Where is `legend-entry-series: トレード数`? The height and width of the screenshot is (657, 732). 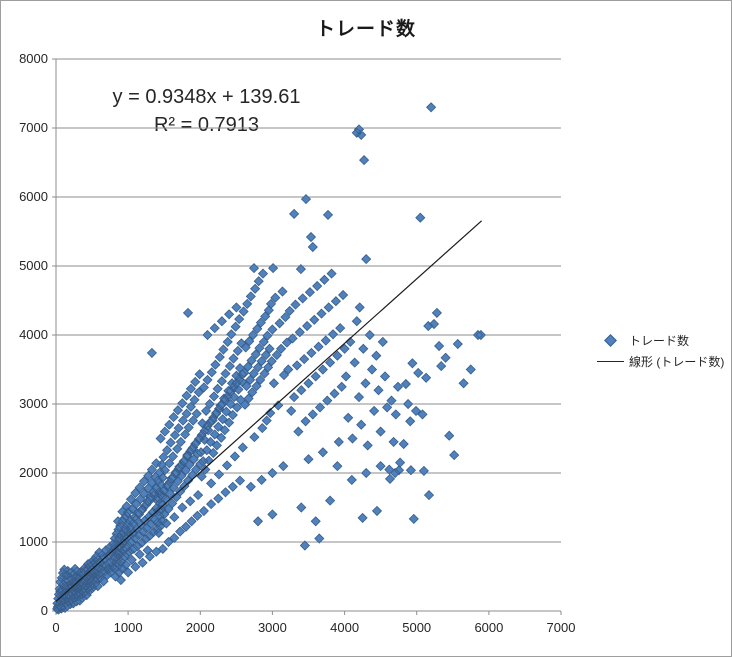
legend-entry-series: トレード数 is located at coordinates (663, 340).